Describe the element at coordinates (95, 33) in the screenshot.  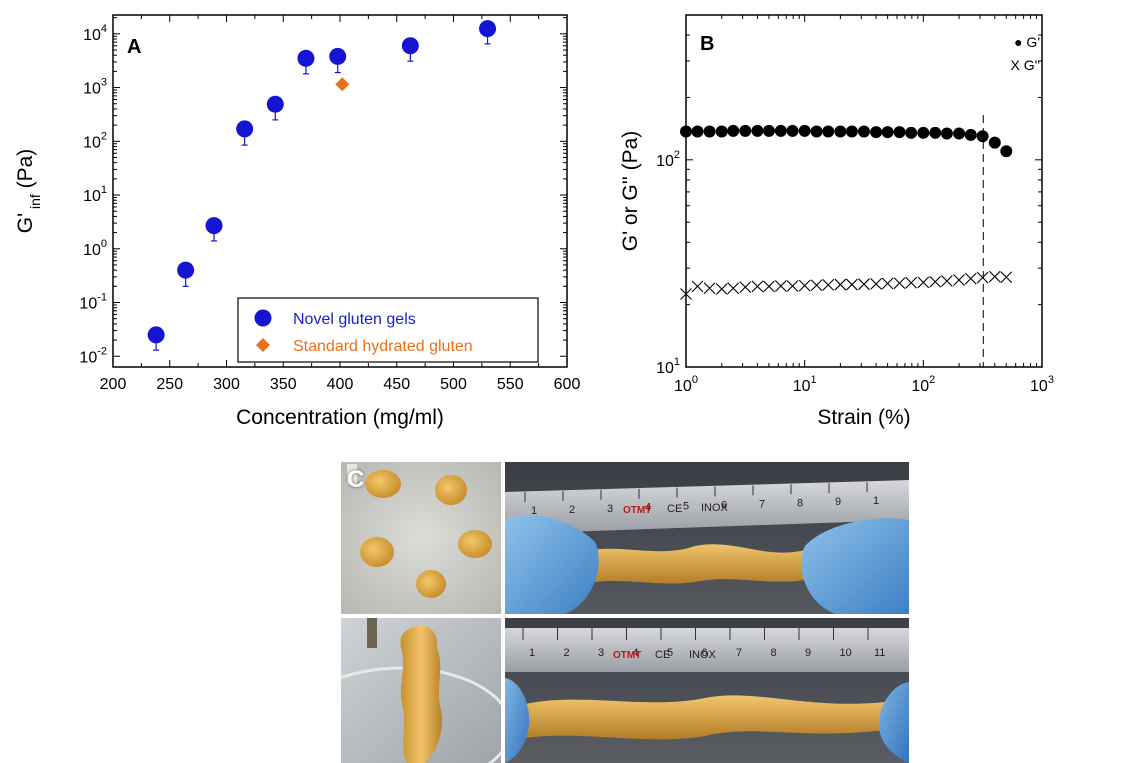
I see `chart-a-ytick-label: 10⁴` at that location.